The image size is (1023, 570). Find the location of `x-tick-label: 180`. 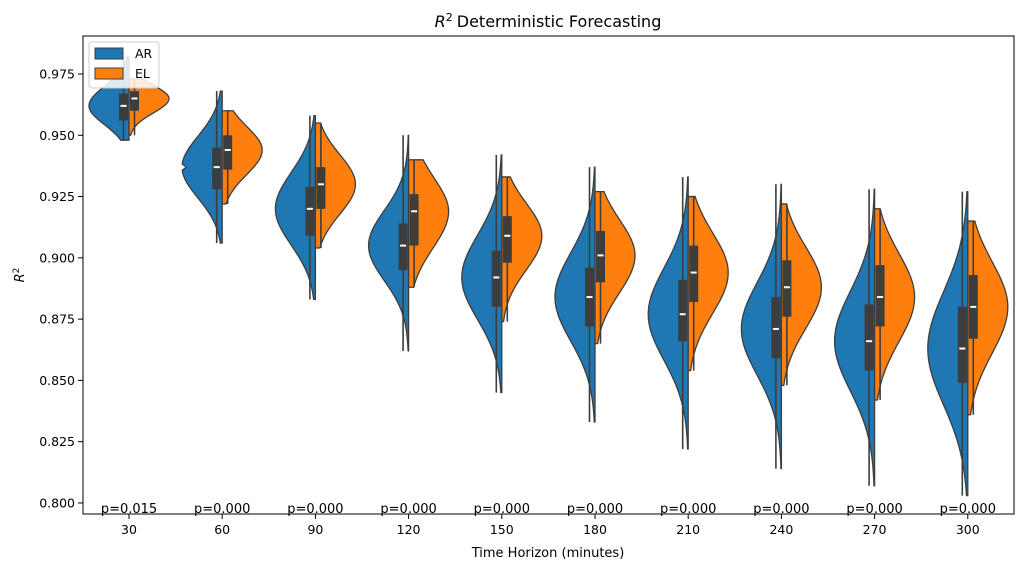

x-tick-label: 180 is located at coordinates (595, 529).